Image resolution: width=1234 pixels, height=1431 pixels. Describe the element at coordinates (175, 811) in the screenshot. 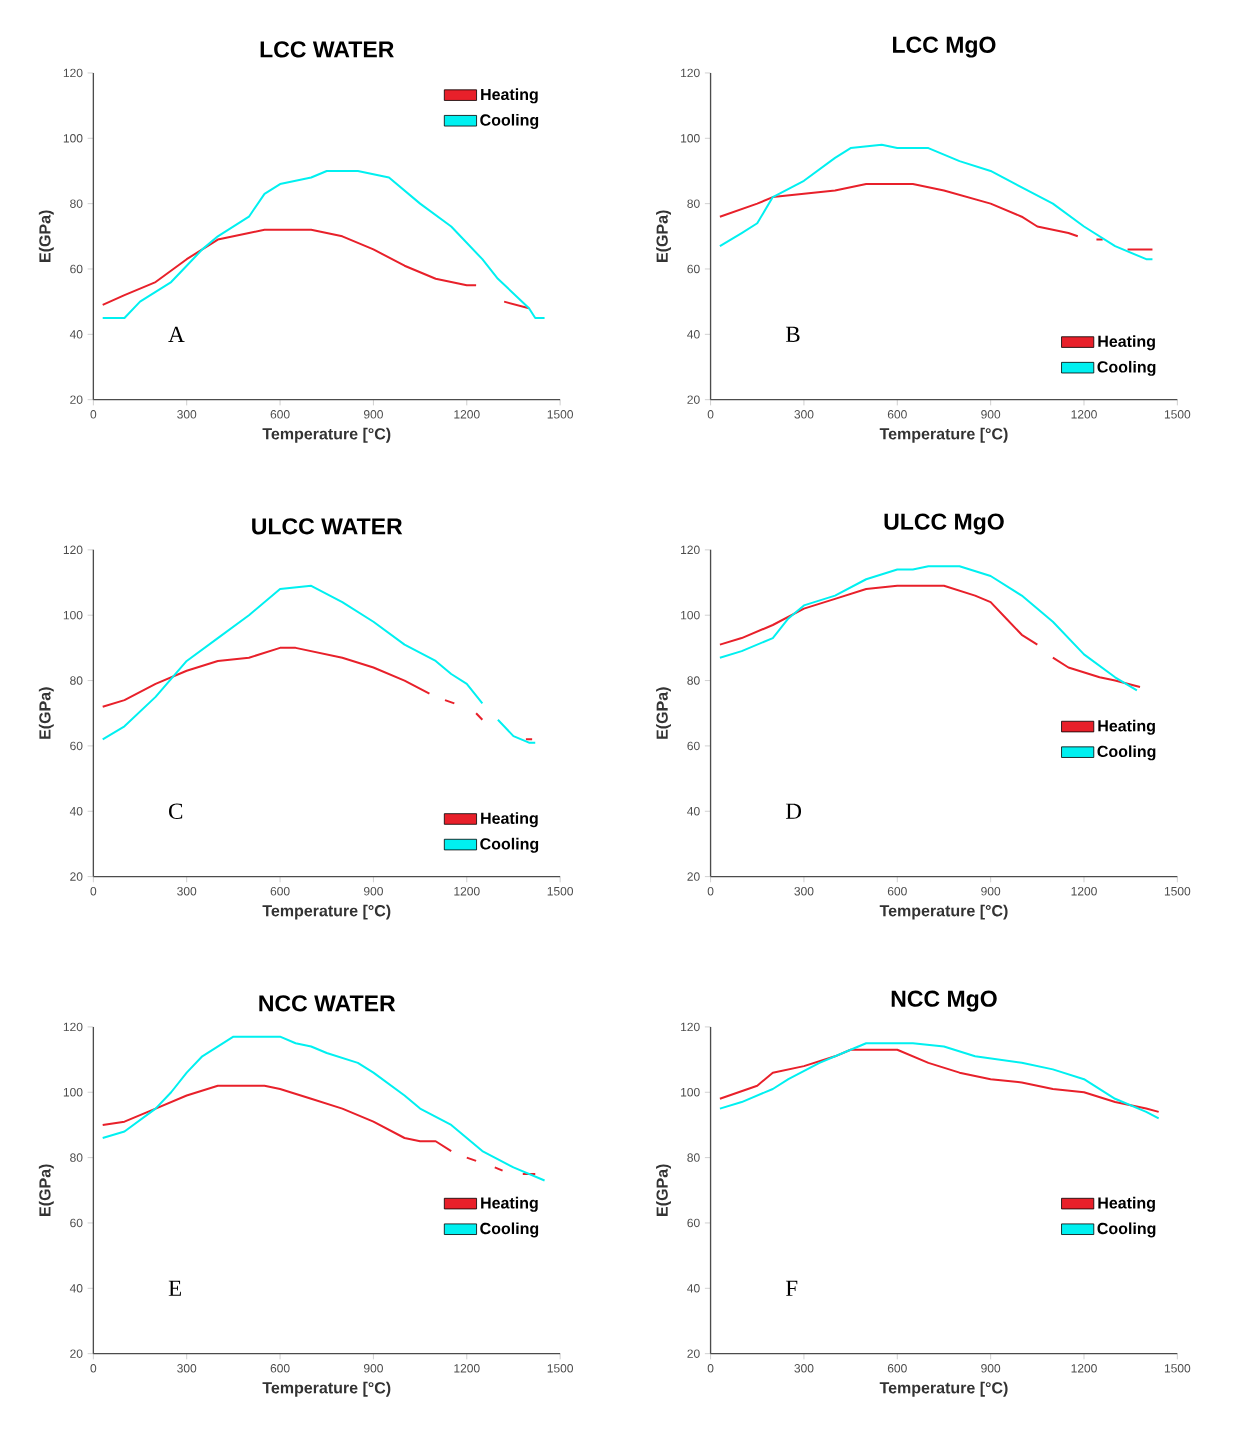

I see `annotation: C` at that location.